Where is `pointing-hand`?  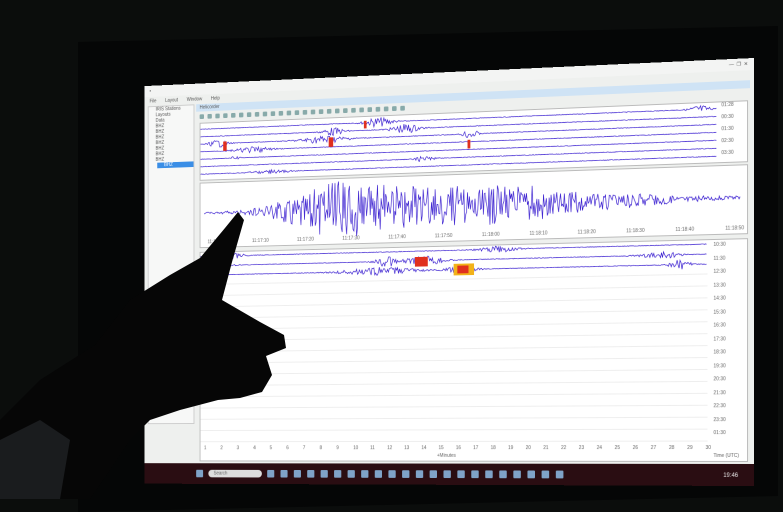
pointing-hand is located at coordinates (35, 459).